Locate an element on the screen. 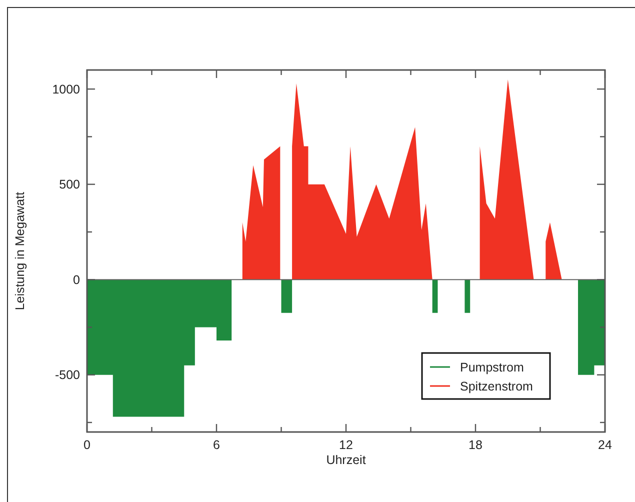  x-tick-label: 6 is located at coordinates (216, 445).